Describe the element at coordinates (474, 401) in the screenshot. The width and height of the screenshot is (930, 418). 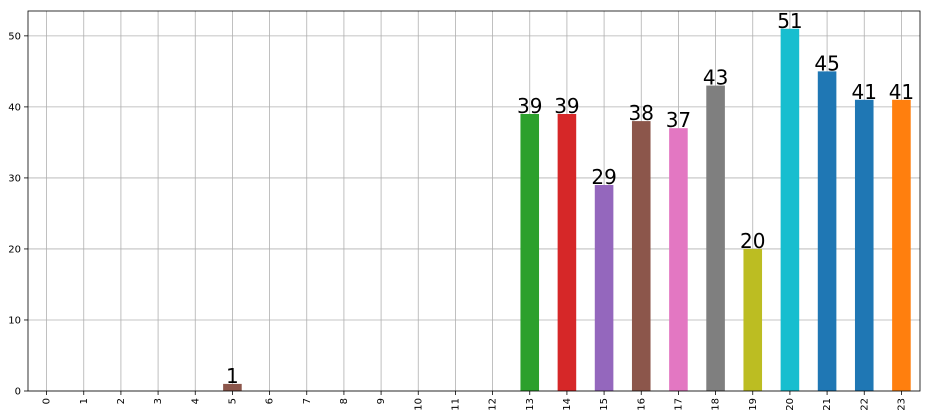
I see `x-axis: 0 1 2 3 4 5 6 7 8 9 10 11 12 13 14 15 16 17 18 19 20 21 22 23` at that location.